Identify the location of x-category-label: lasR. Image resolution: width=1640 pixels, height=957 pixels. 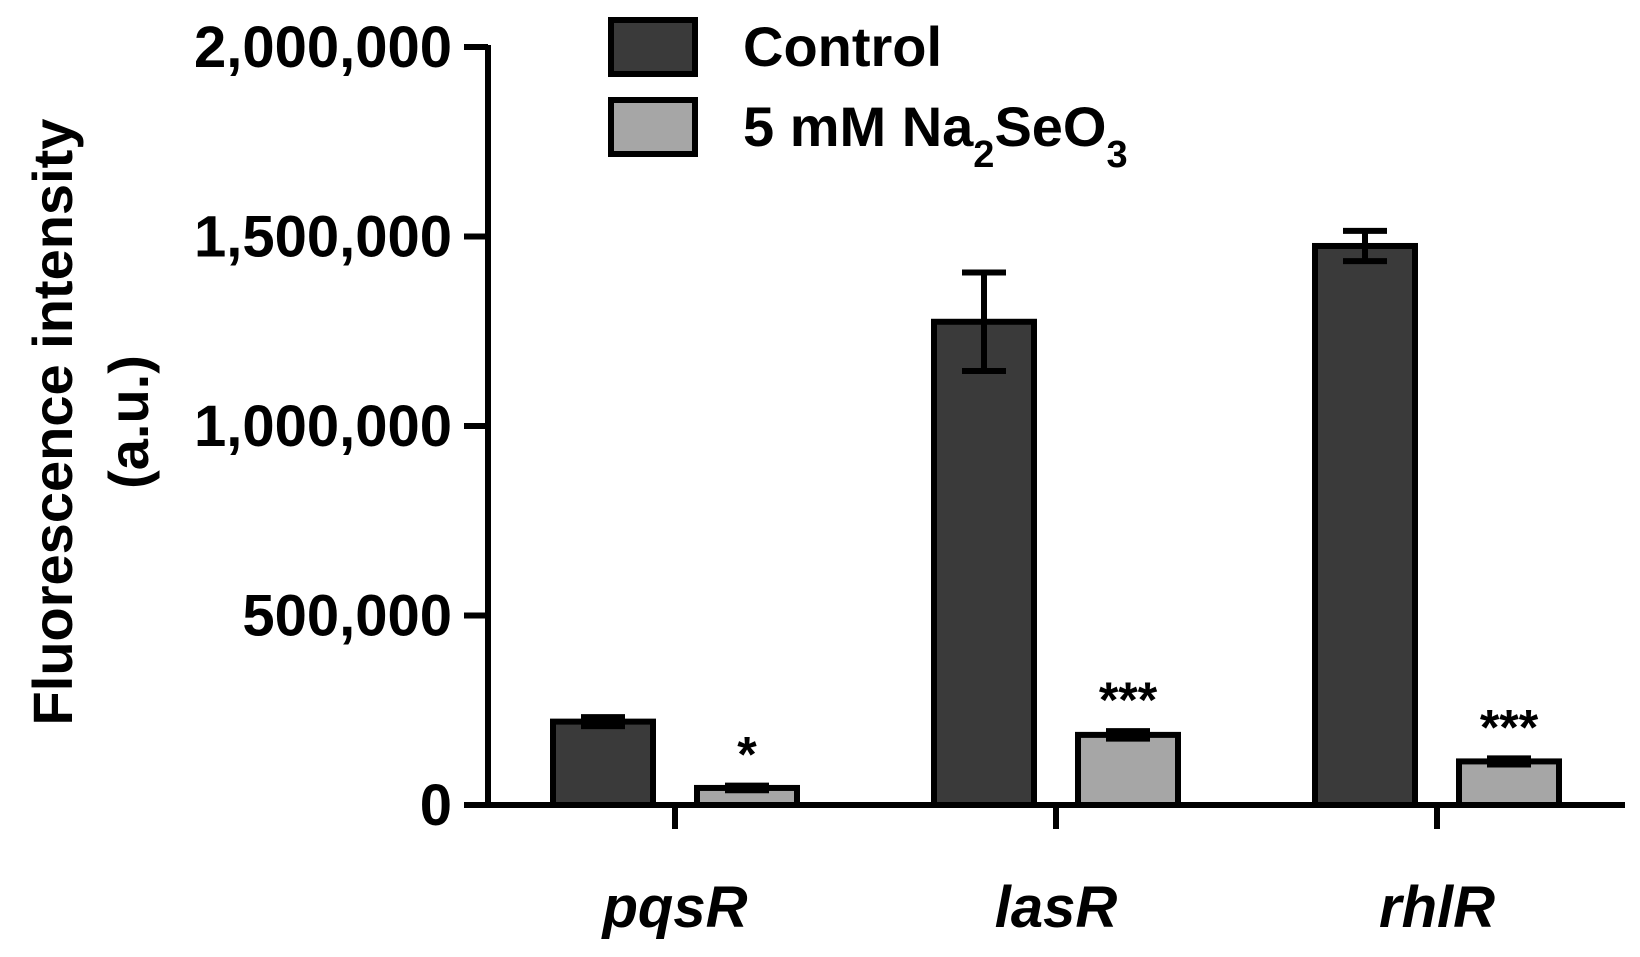
(1056, 907).